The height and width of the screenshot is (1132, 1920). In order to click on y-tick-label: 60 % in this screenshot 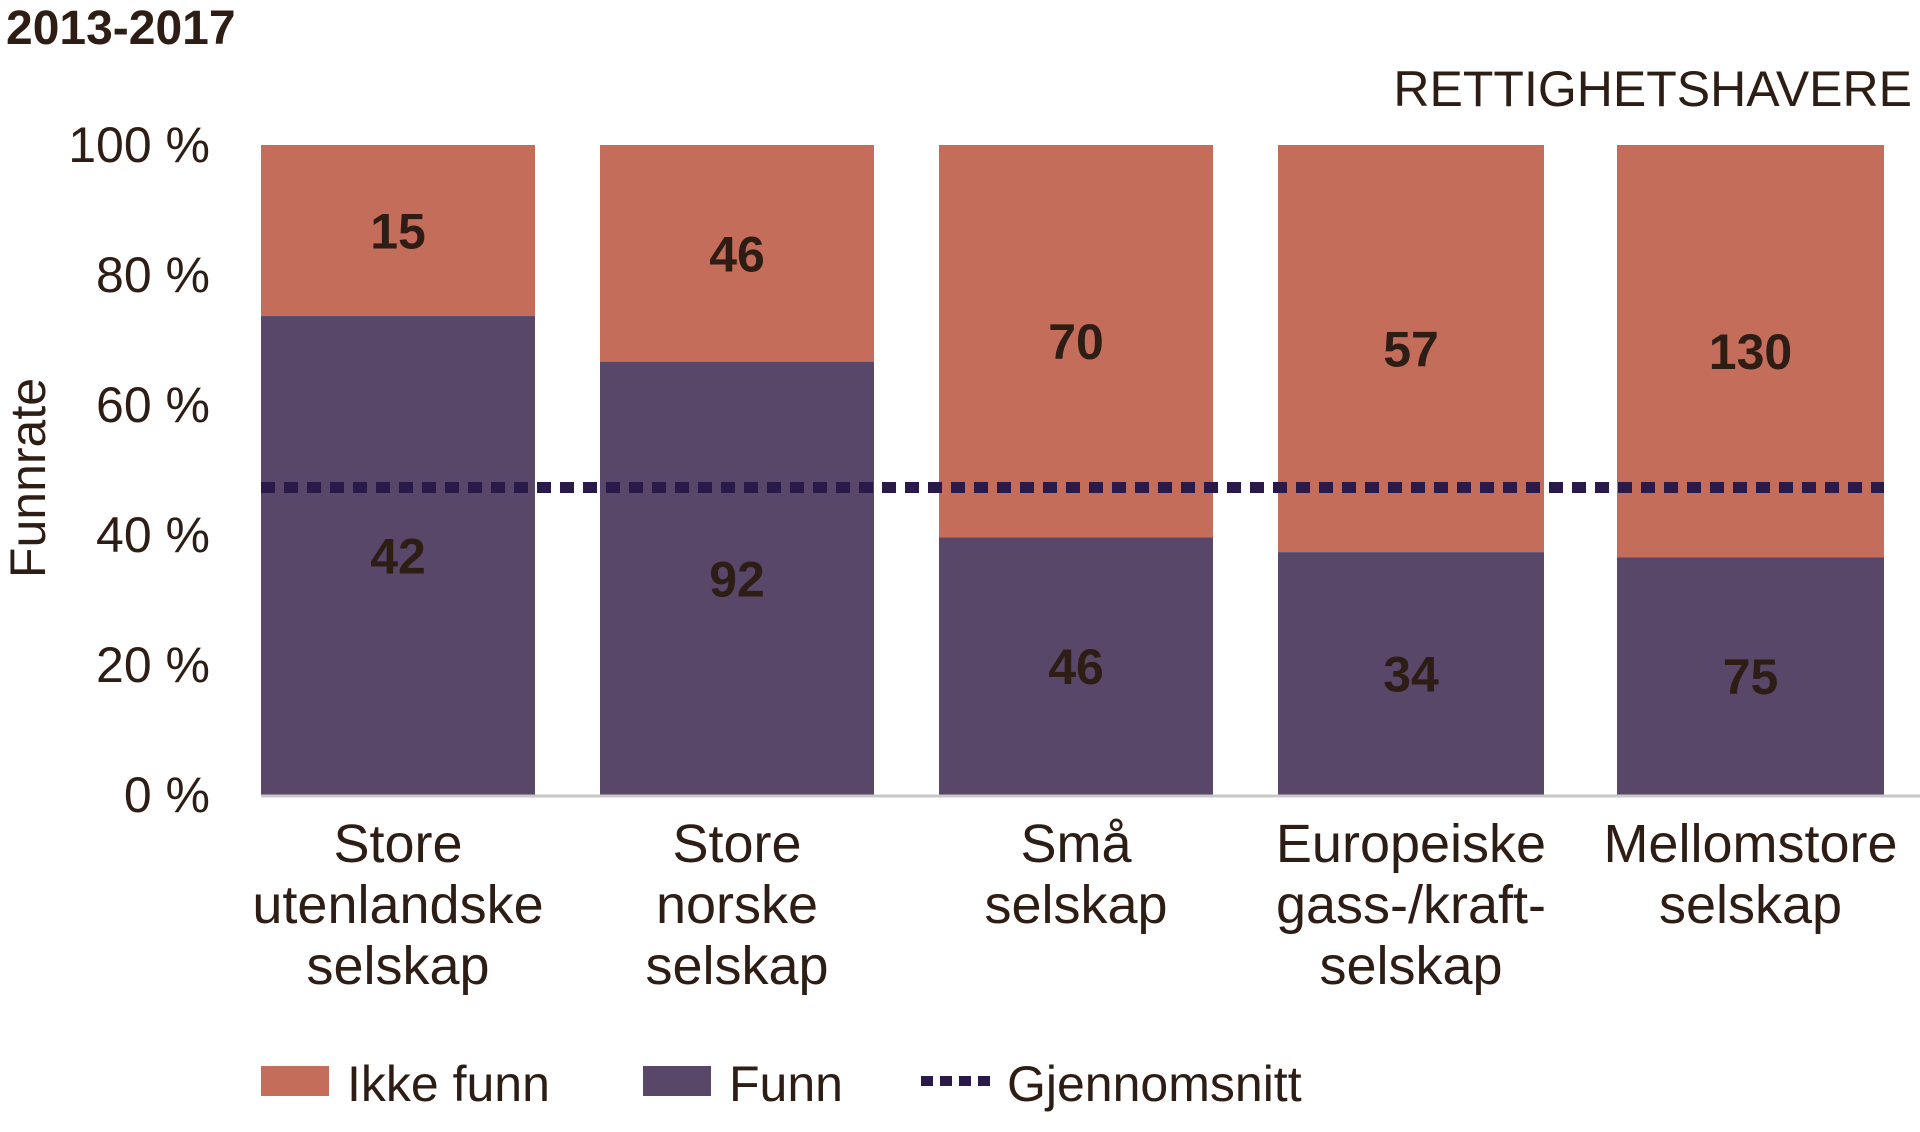, I will do `click(153, 405)`.